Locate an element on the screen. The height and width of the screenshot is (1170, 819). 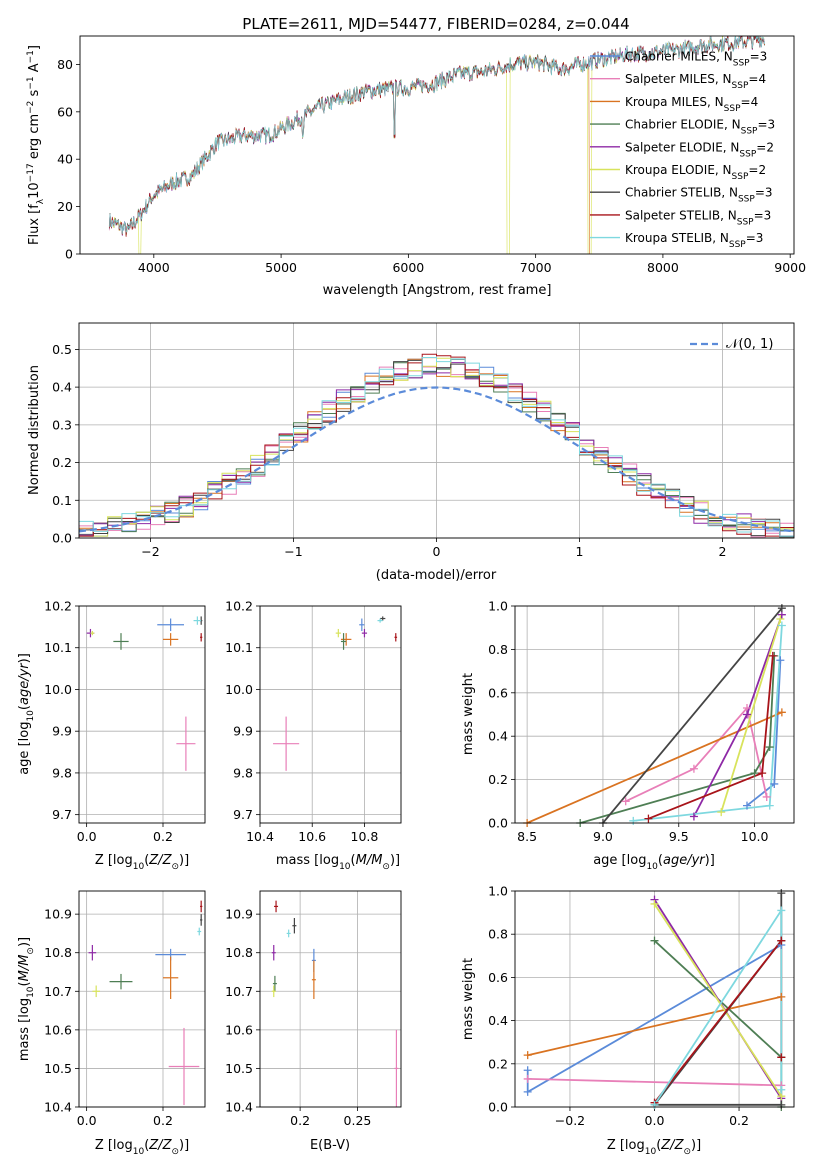
legend-label-chabrier_elodie: Chabrier ELODIE, NSSP=3 is located at coordinates (700, 127).